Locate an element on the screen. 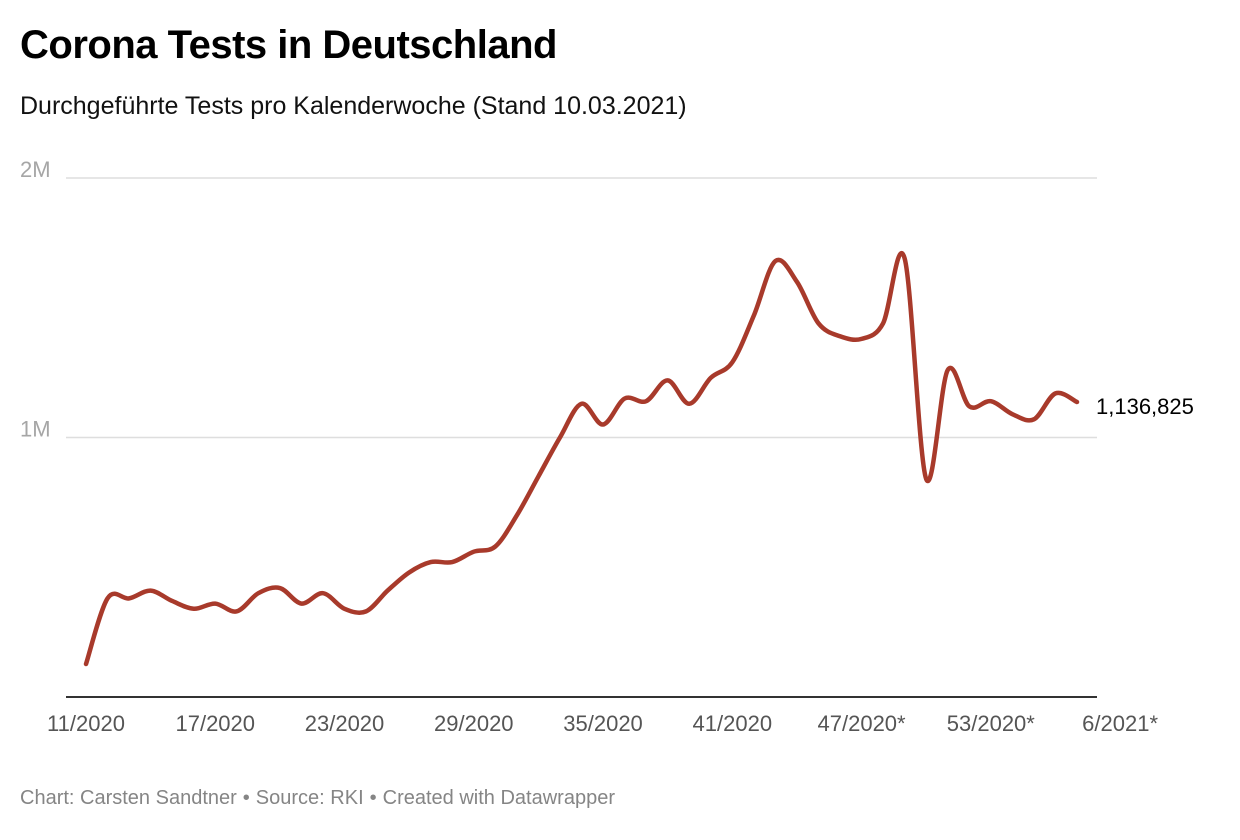 Image resolution: width=1240 pixels, height=840 pixels. footer-source: Source: RKI is located at coordinates (309, 798).